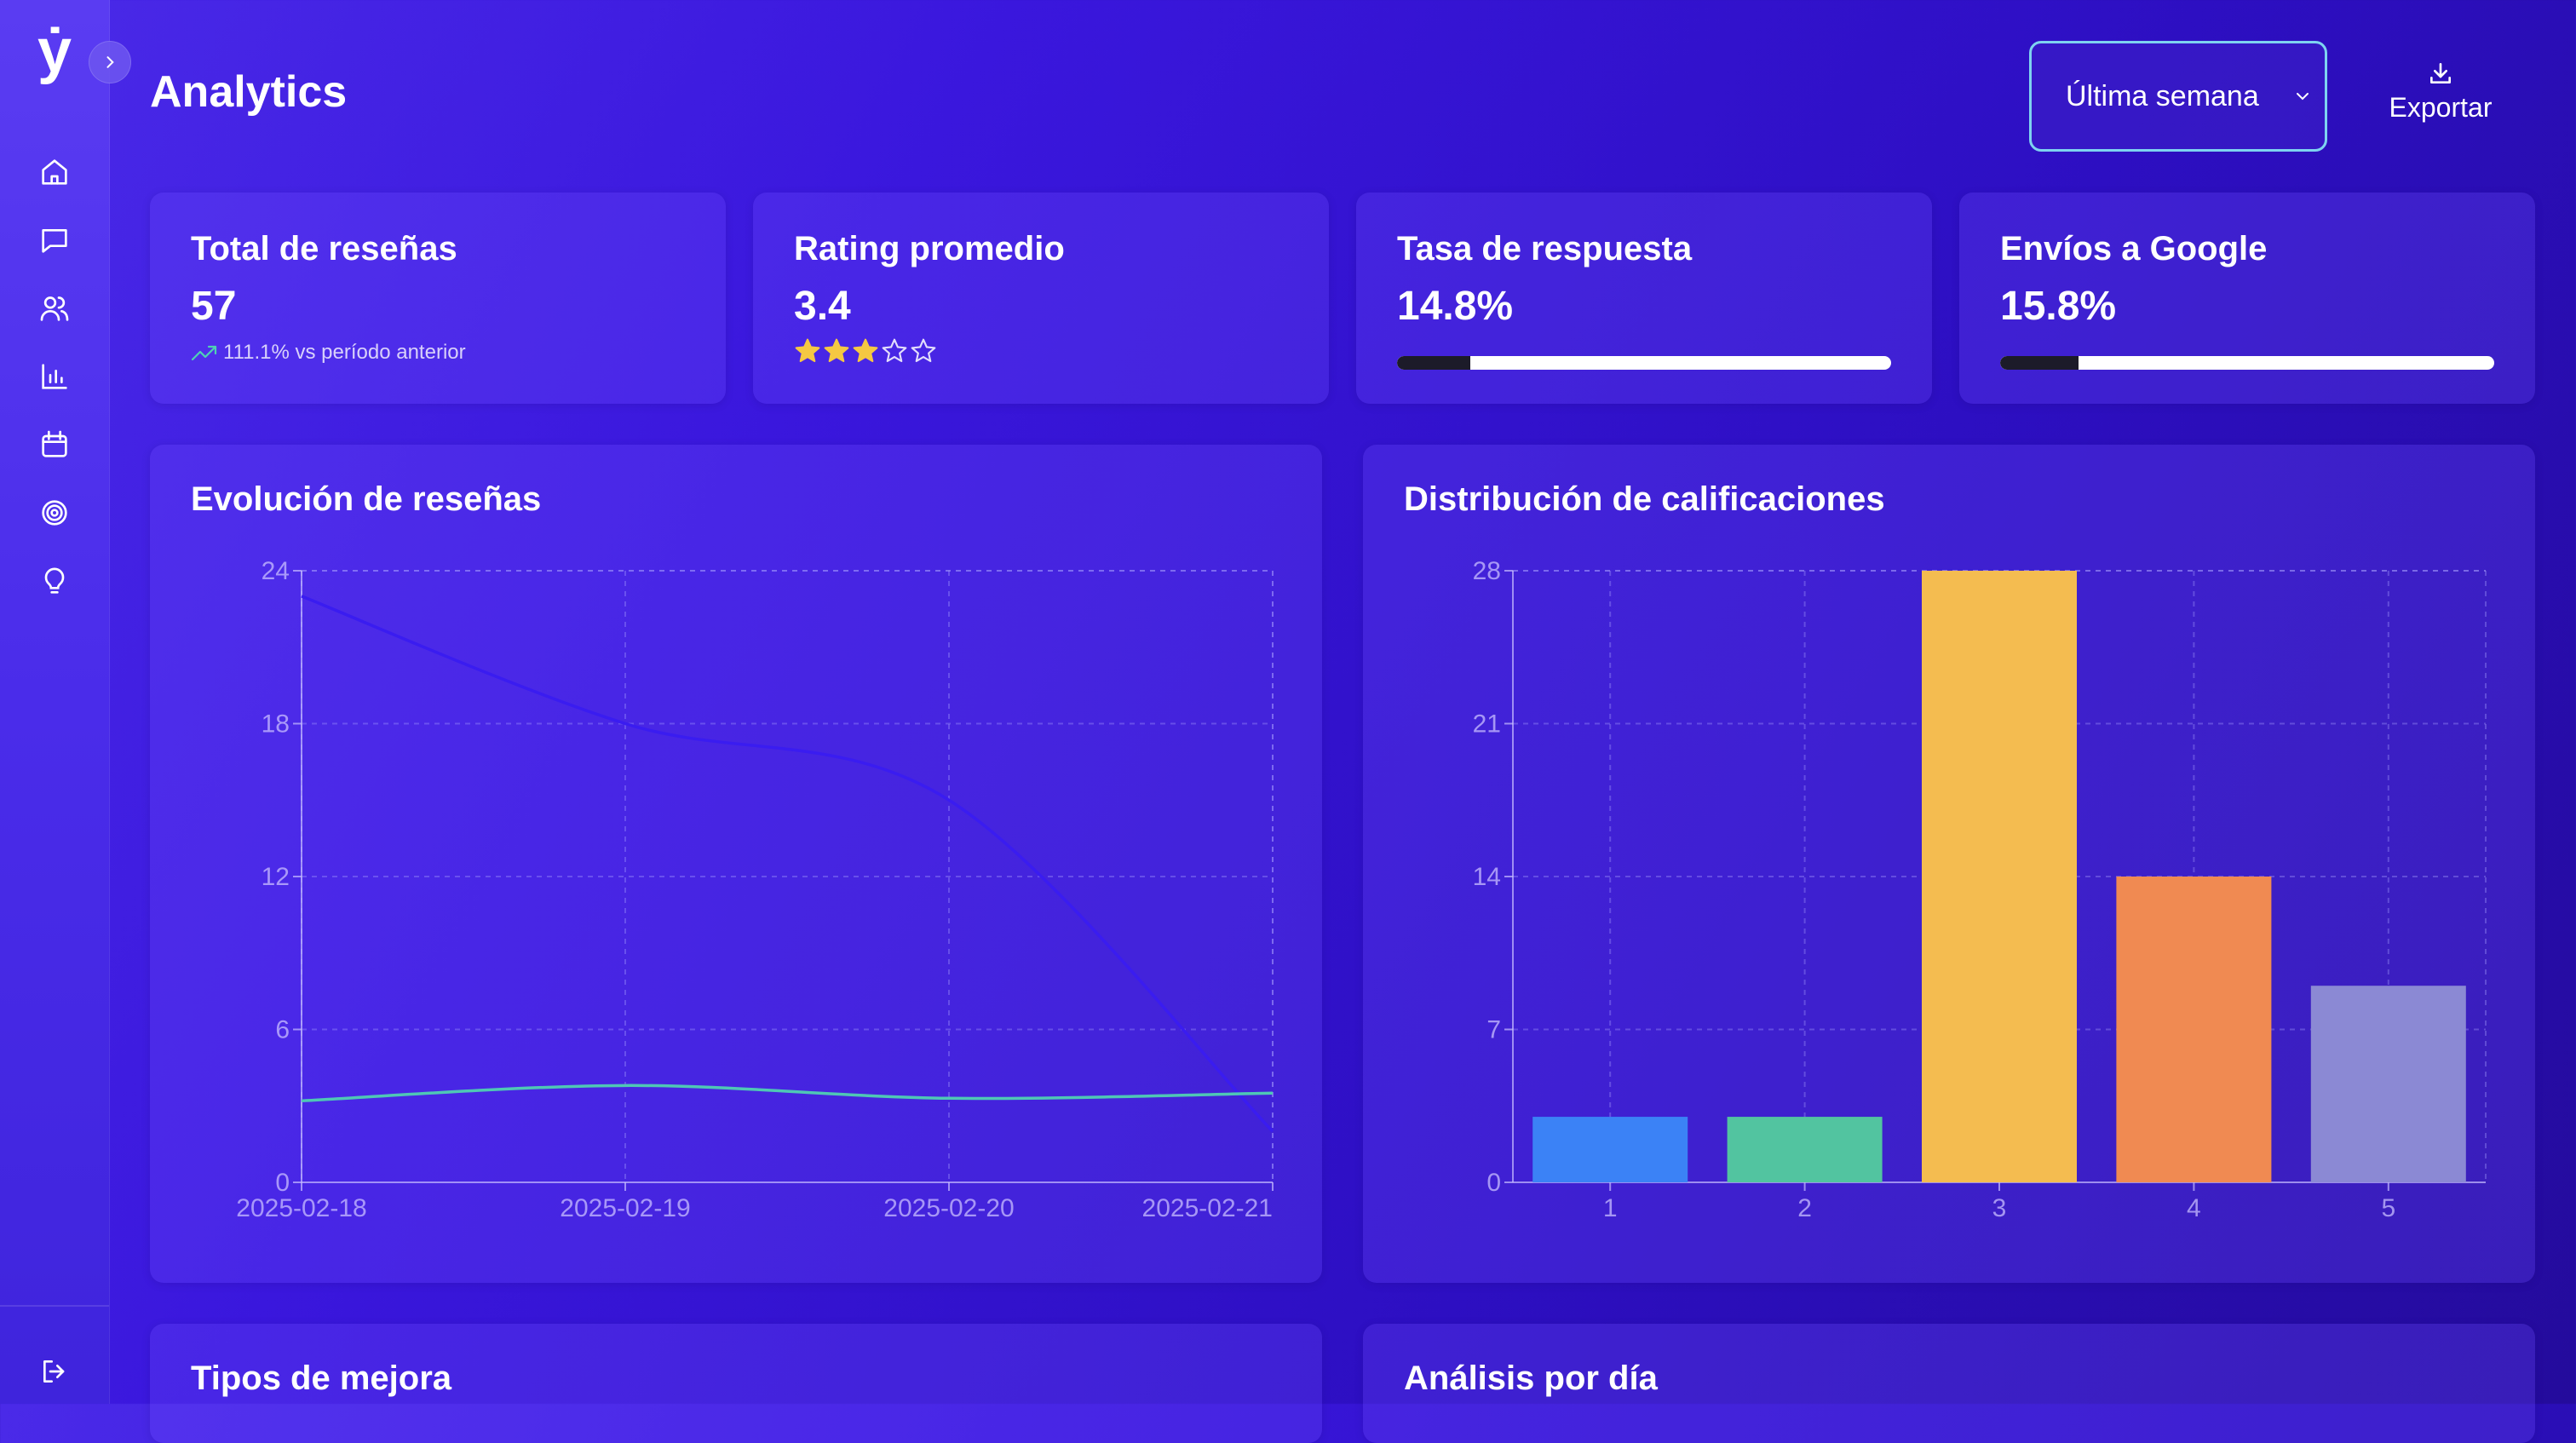 The height and width of the screenshot is (1443, 2576). Describe the element at coordinates (1455, 307) in the screenshot. I see `stat-value: 14.8%` at that location.